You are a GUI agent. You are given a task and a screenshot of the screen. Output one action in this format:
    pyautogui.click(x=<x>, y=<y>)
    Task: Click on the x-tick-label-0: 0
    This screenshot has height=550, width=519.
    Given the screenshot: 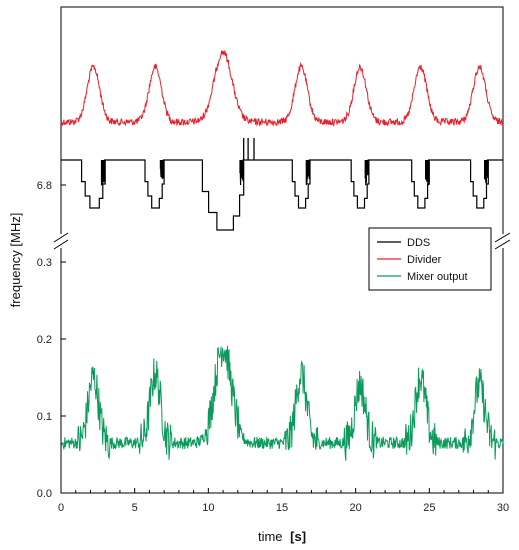 What is the action you would take?
    pyautogui.click(x=61, y=508)
    